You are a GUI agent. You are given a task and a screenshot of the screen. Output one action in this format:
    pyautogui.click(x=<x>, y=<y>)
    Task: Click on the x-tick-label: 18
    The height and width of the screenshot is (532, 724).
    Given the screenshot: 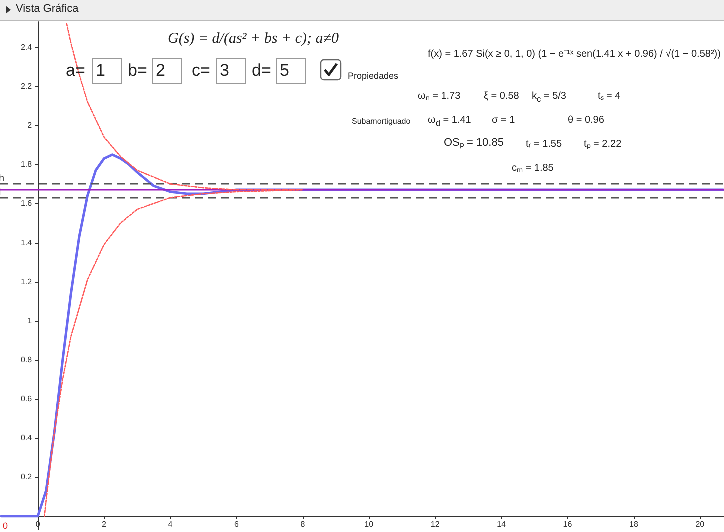 What is the action you would take?
    pyautogui.click(x=634, y=524)
    